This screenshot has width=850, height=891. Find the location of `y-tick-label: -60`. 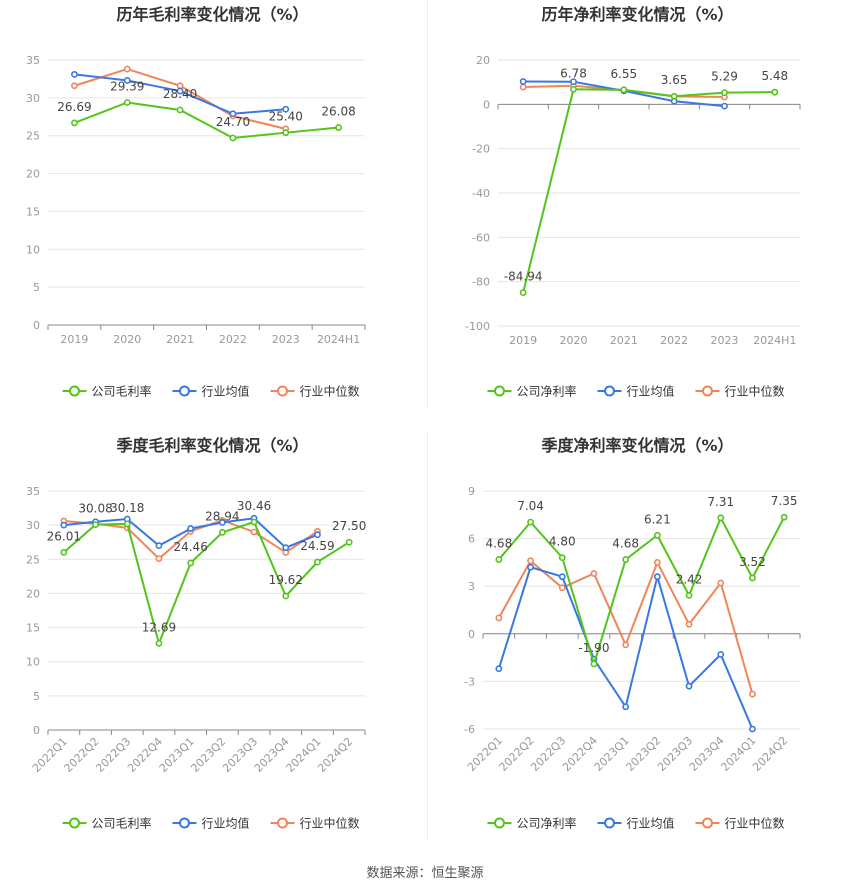

y-tick-label: -60 is located at coordinates (481, 237).